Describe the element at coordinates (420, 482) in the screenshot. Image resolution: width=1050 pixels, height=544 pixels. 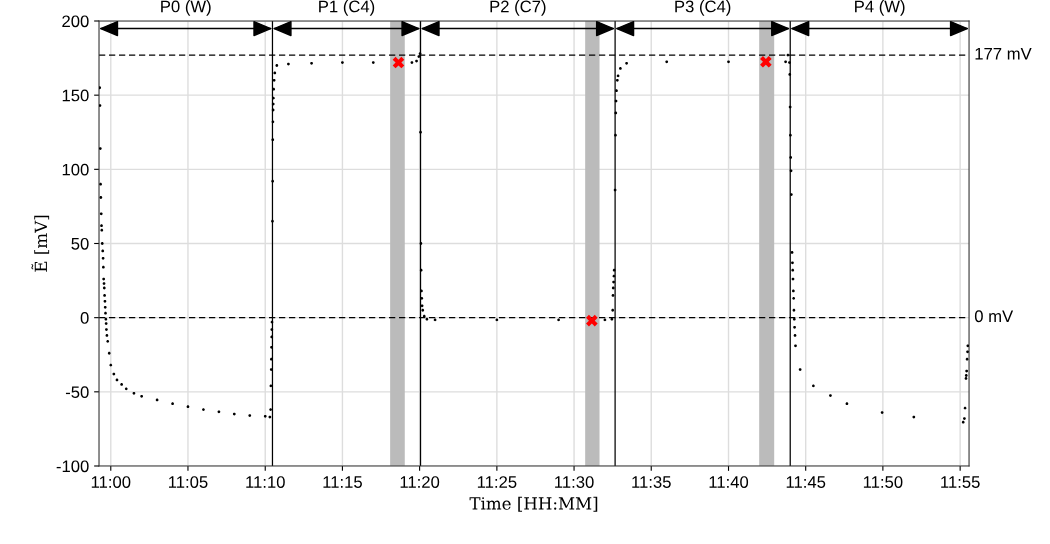
I see `x-tick-label: 11:20` at that location.